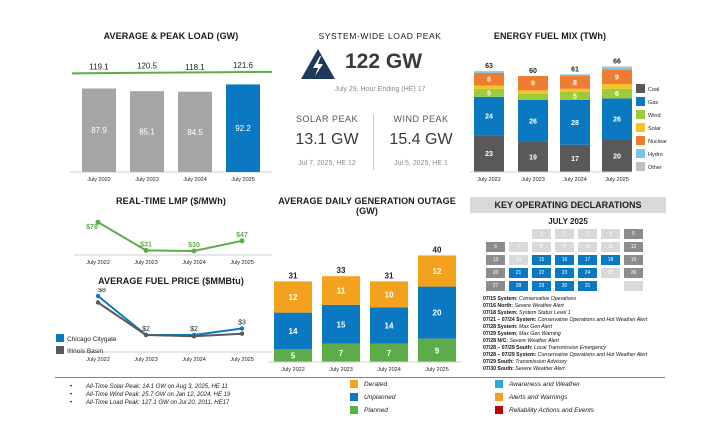 The image size is (720, 427). What do you see at coordinates (518, 247) in the screenshot?
I see `calendar-day: 7` at bounding box center [518, 247].